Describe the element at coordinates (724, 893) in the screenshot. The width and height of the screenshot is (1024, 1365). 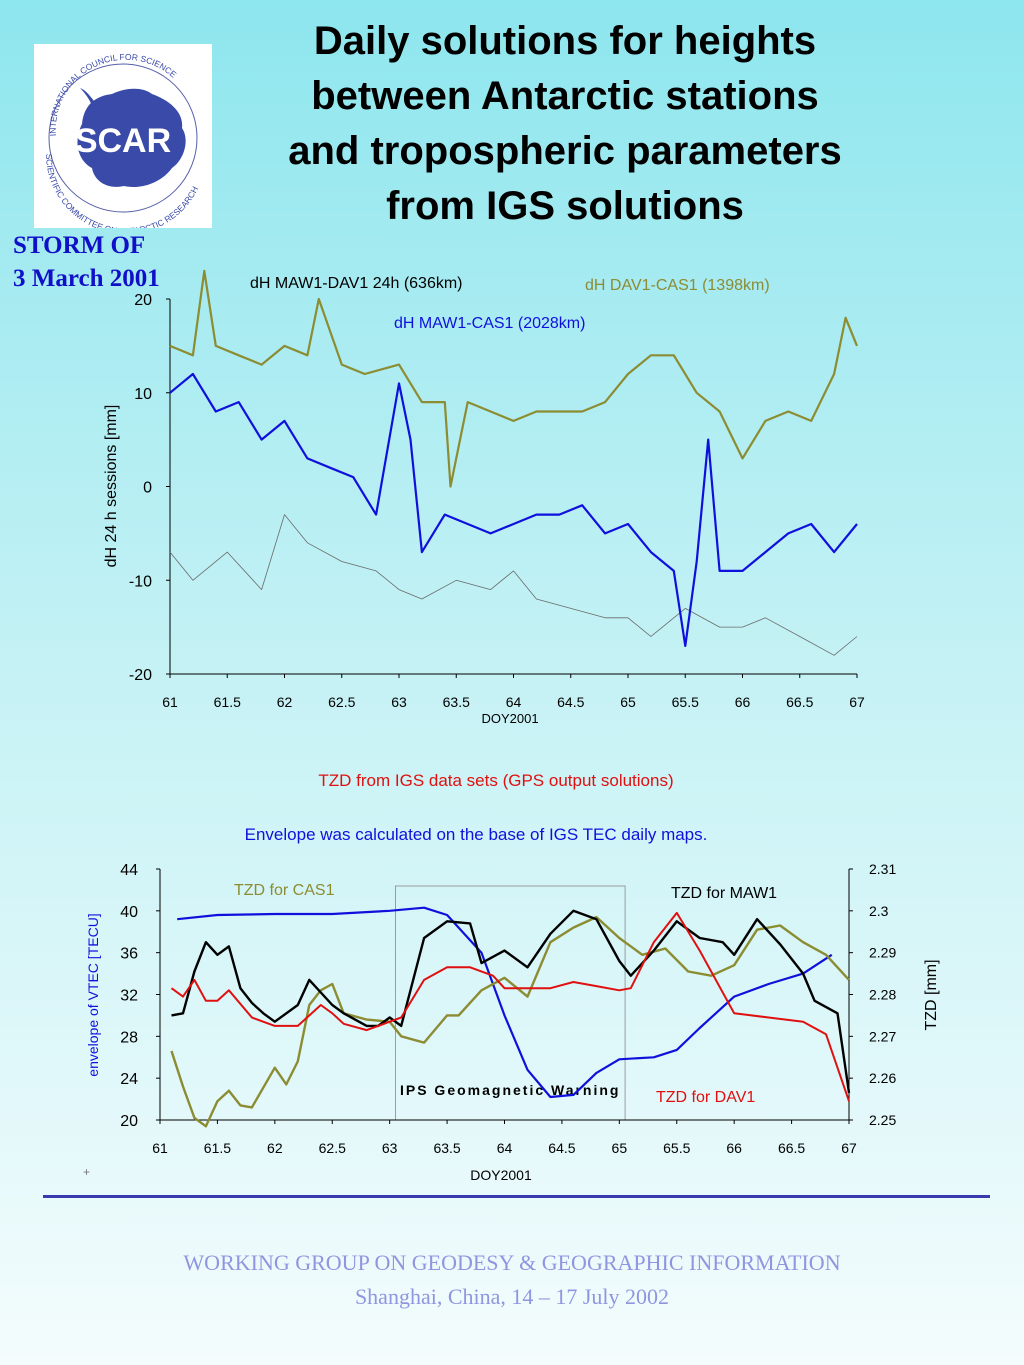
I see `label-tzd-maw: TZD for MAW1` at that location.